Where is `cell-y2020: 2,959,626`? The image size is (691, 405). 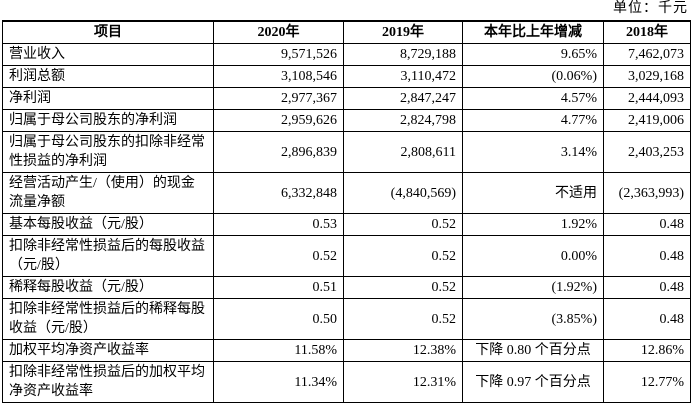
cell-y2020: 2,959,626 is located at coordinates (278, 120).